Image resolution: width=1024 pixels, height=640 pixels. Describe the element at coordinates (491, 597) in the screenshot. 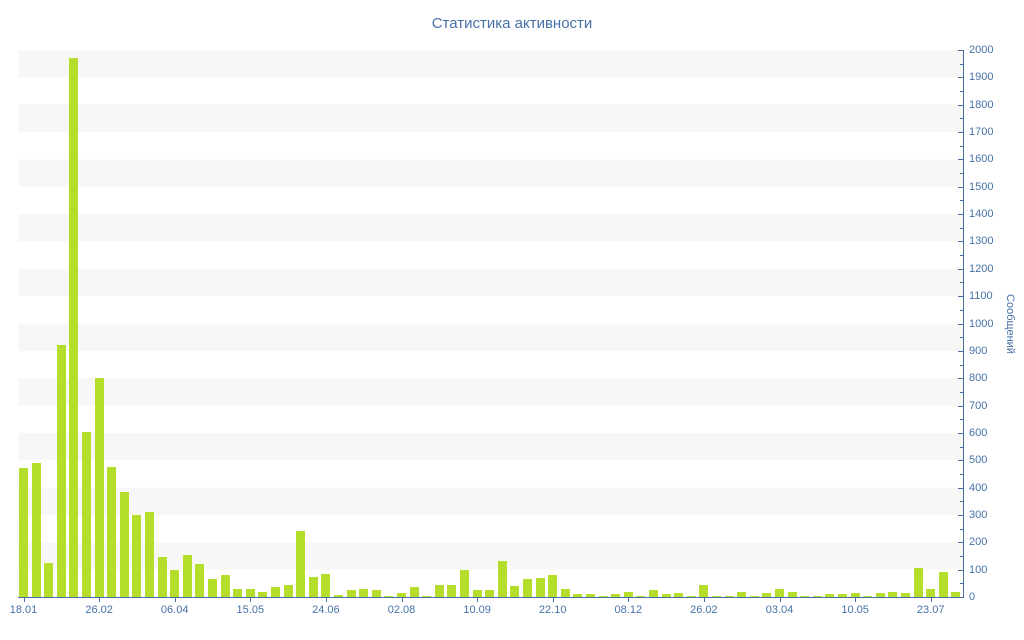

I see `x-axis-line` at that location.